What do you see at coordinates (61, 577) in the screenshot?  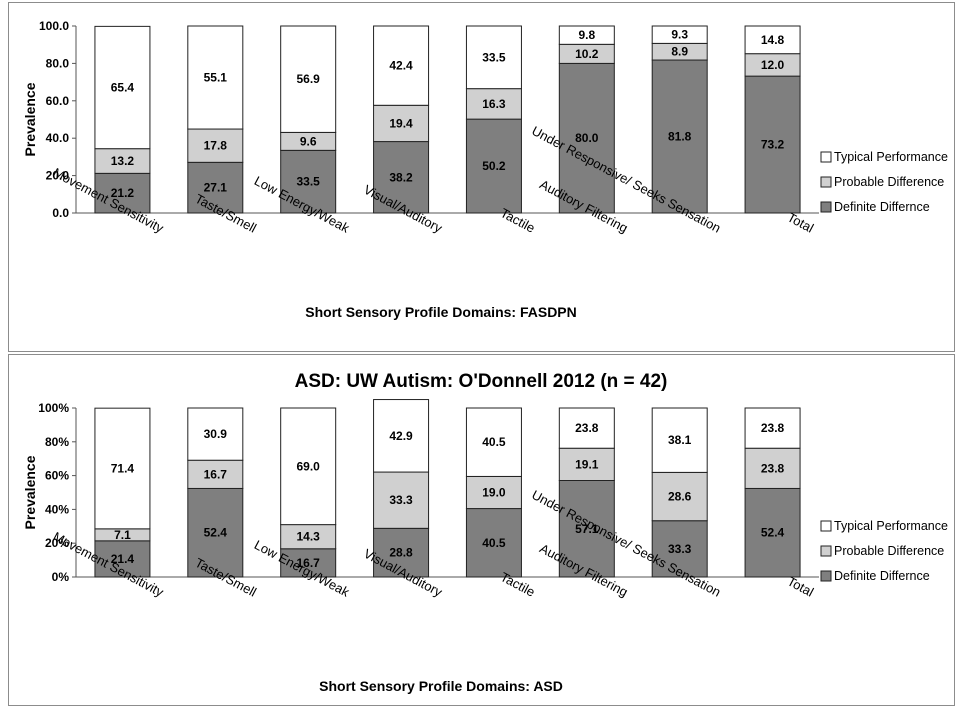 I see `y-tick-label: 0%` at bounding box center [61, 577].